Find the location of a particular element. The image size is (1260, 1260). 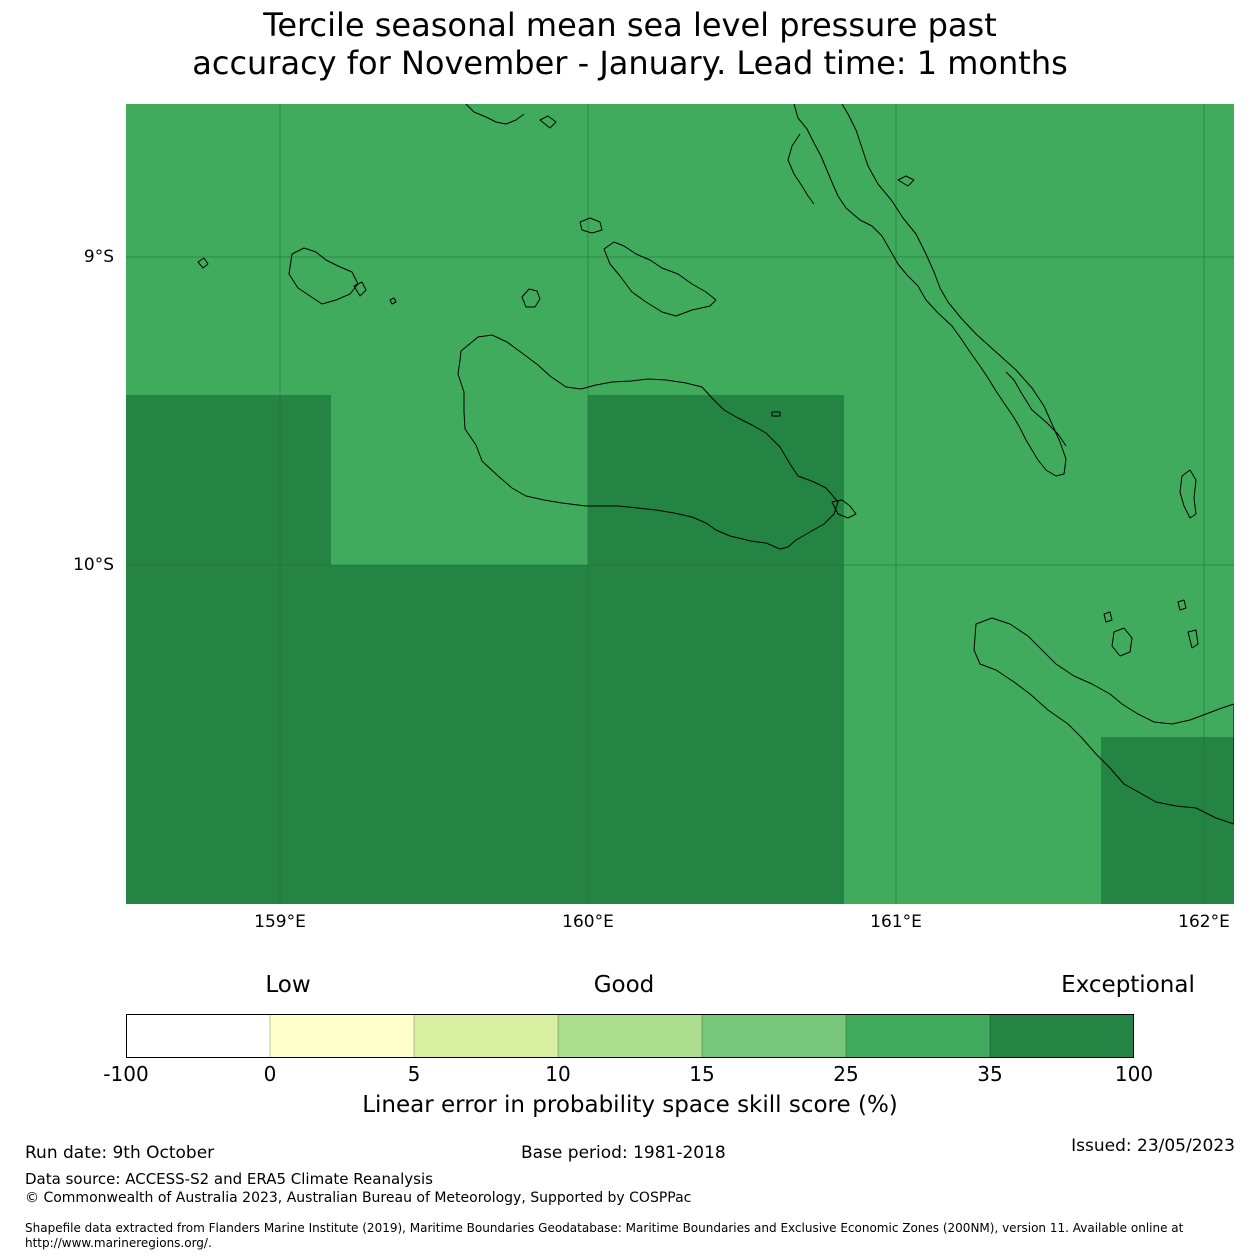

ugi-island-coastline is located at coordinates (1122, 642).